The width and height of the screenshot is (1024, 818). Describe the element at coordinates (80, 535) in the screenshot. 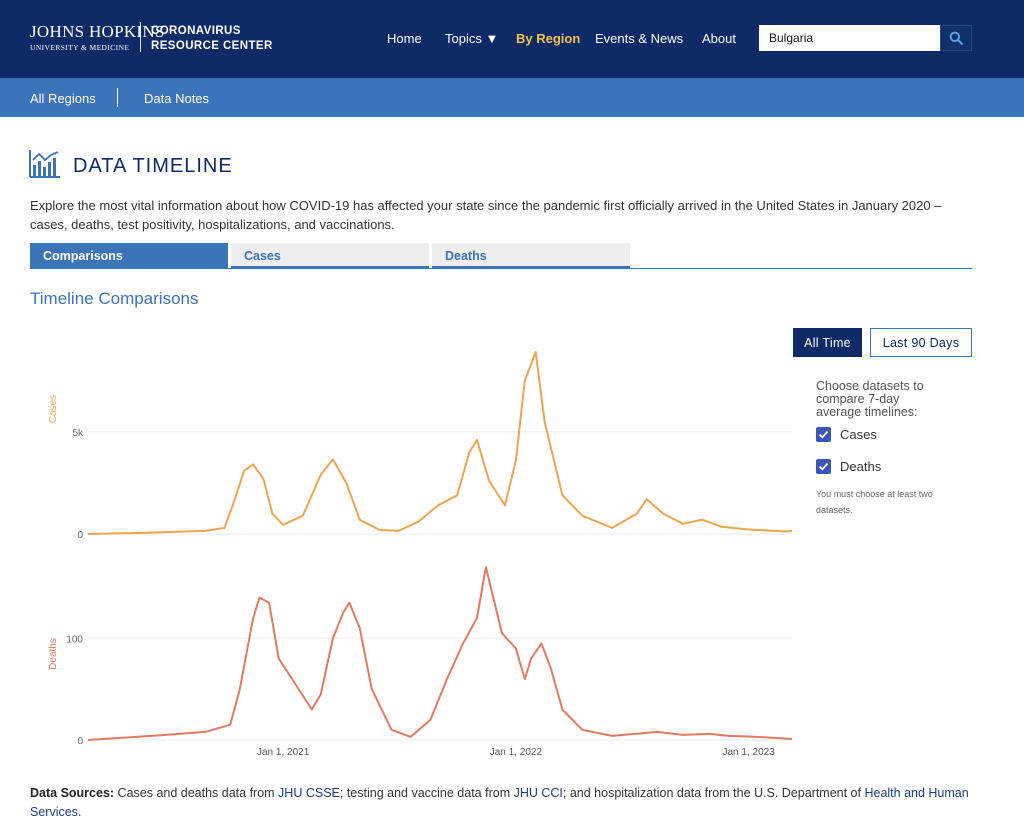

I see `cases-y-tick-label: 0` at that location.